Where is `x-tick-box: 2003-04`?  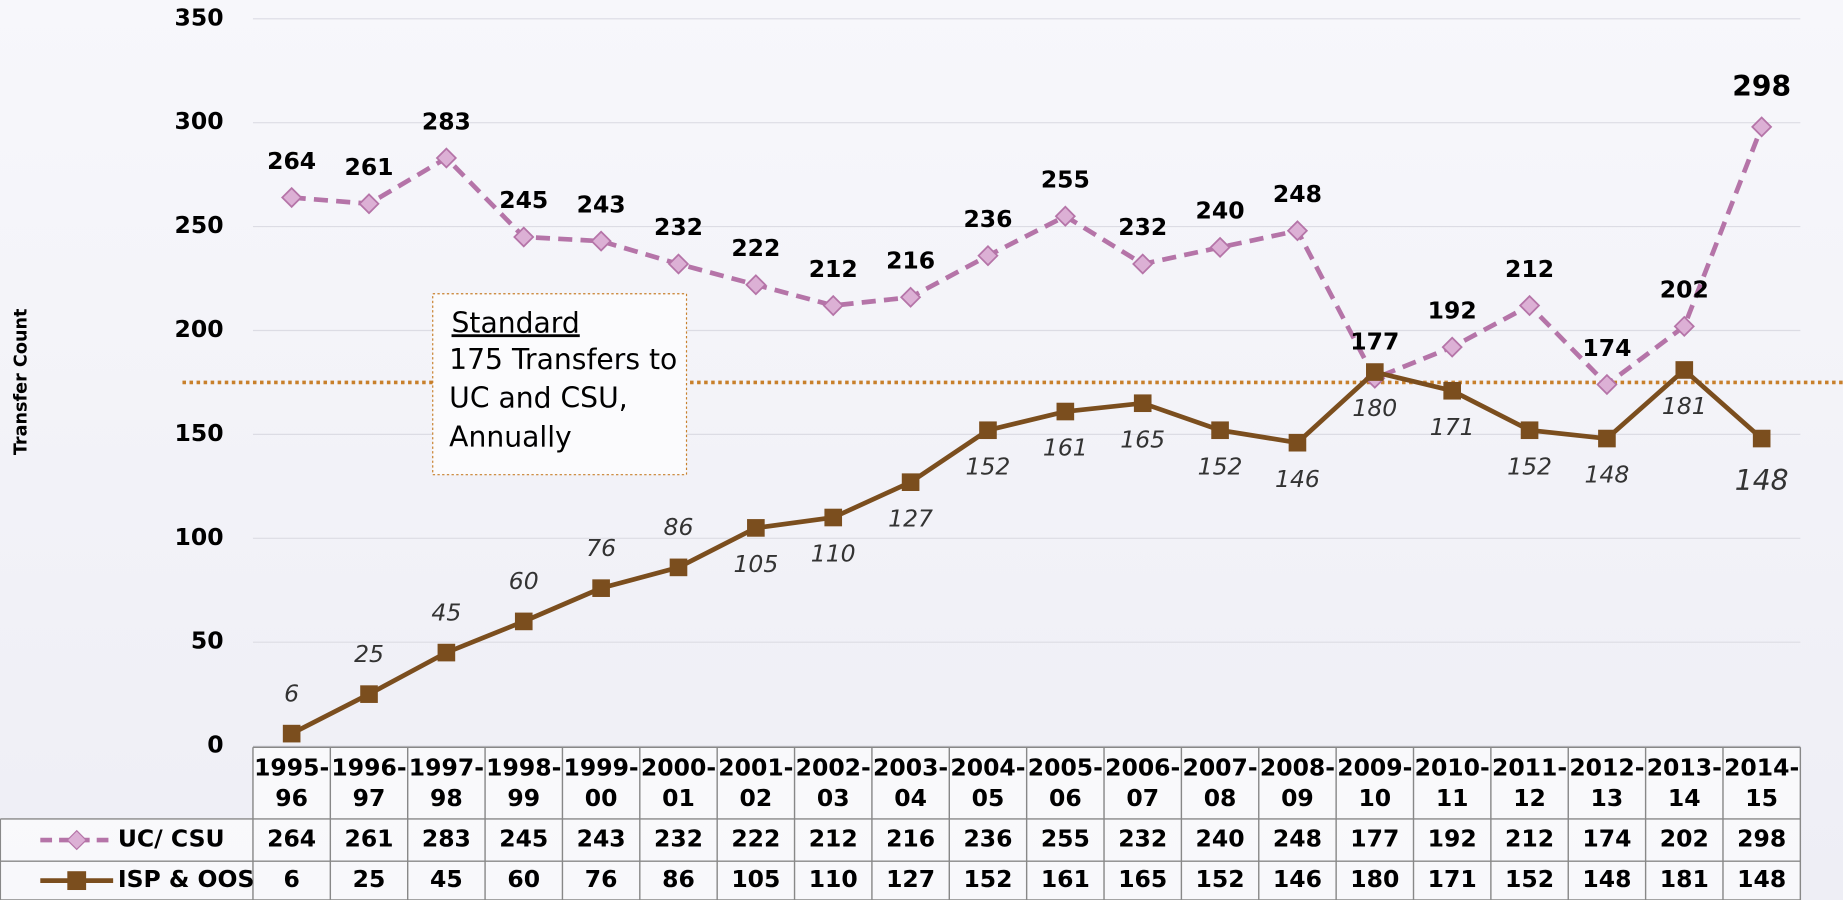
x-tick-box: 2003-04 is located at coordinates (910, 782).